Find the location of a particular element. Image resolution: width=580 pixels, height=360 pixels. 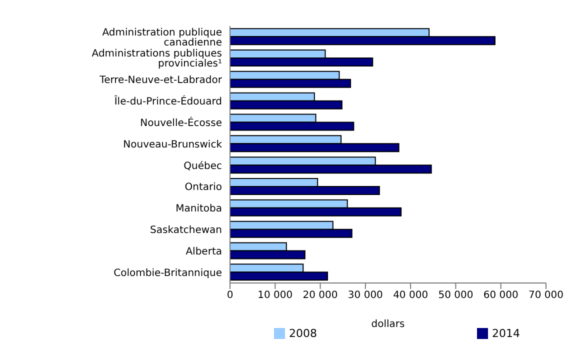

x-tick-label: 10 000 is located at coordinates (275, 296).